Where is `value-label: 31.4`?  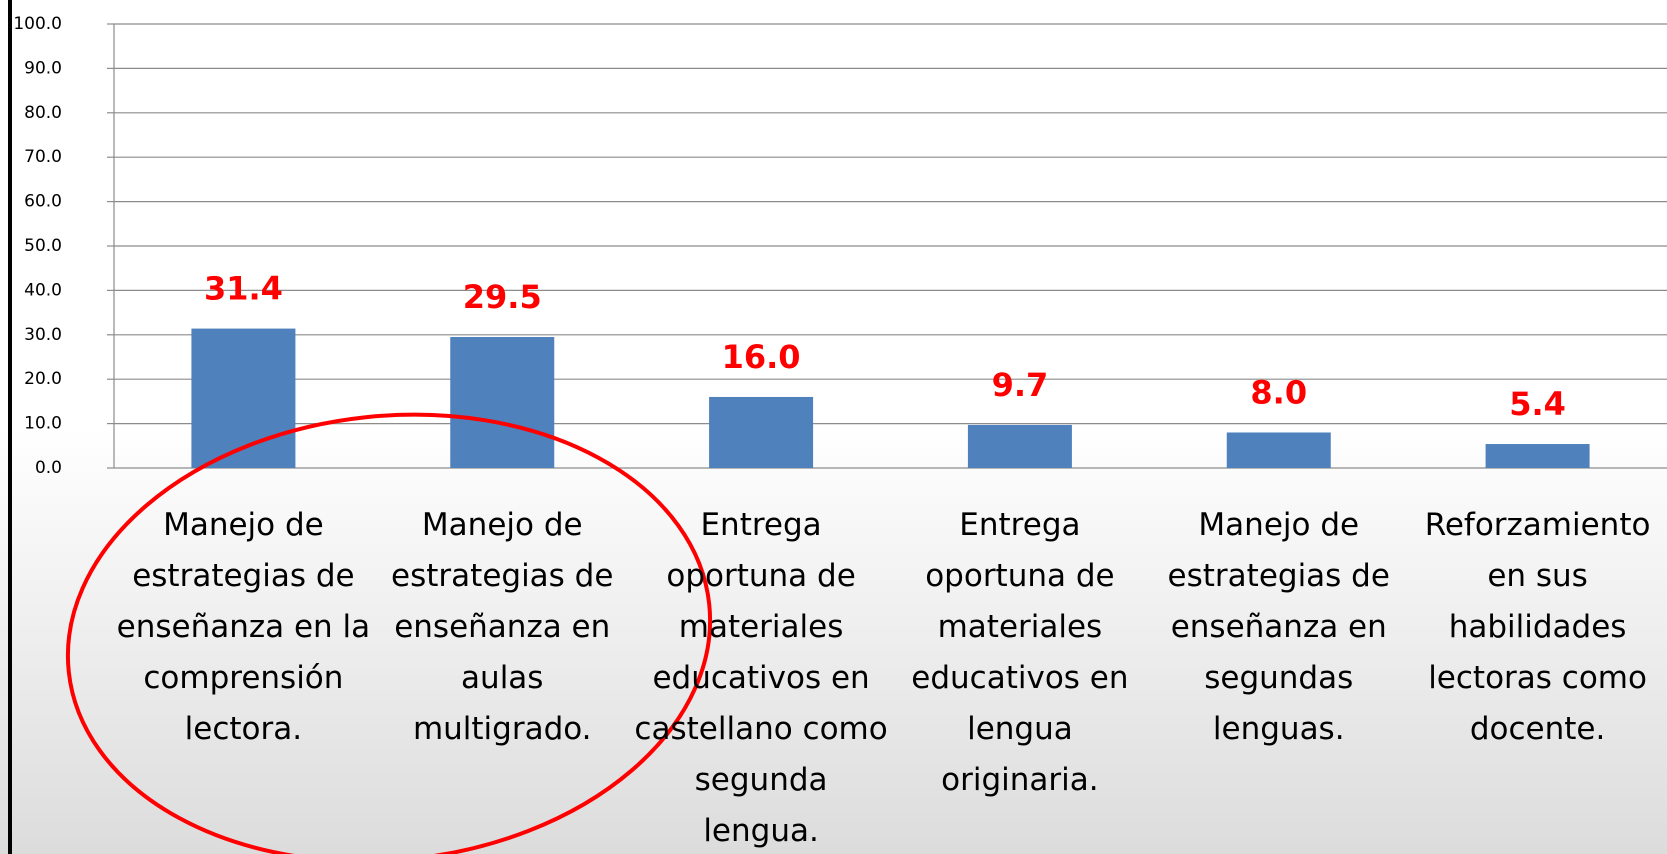
value-label: 31.4 is located at coordinates (243, 289).